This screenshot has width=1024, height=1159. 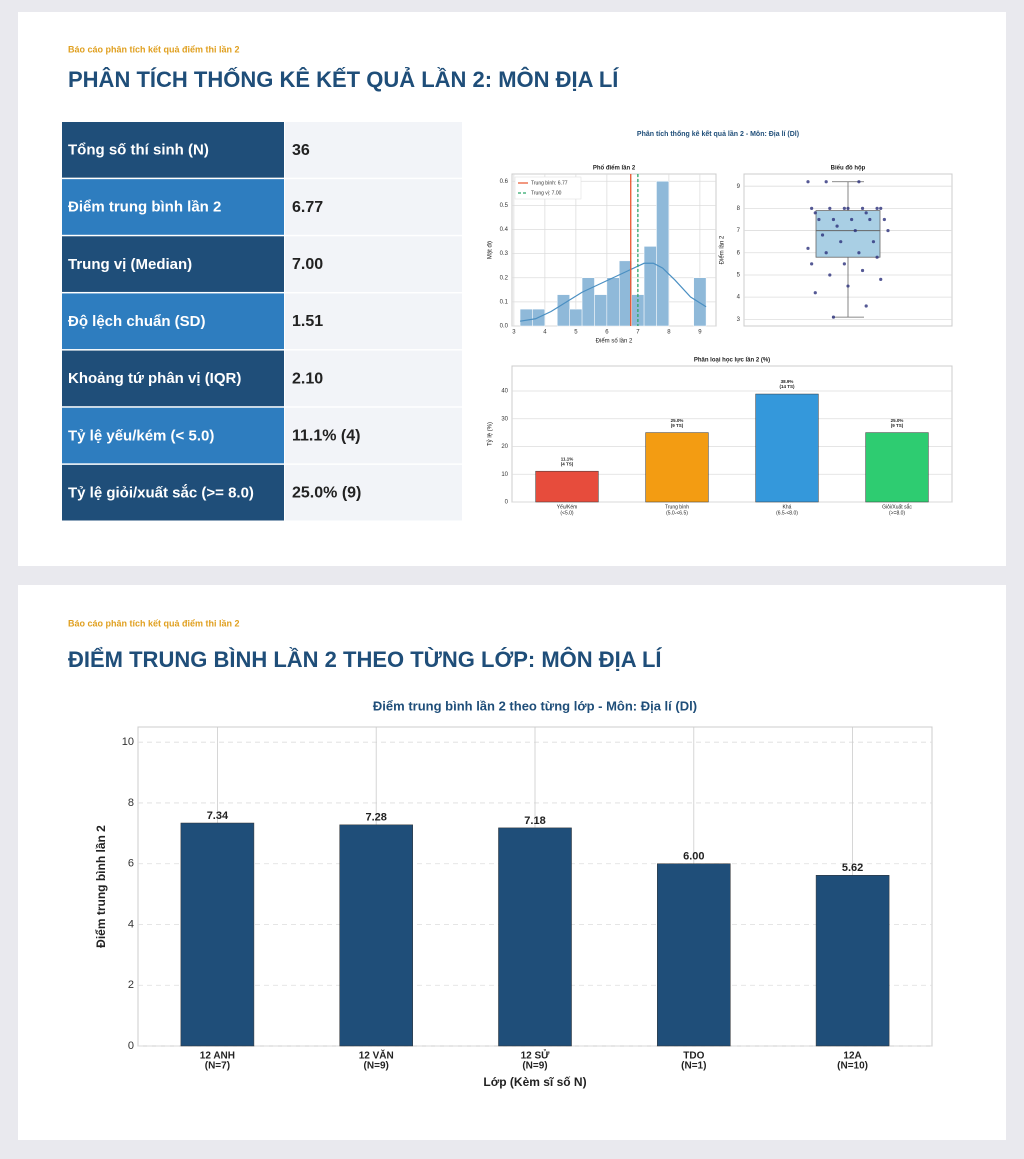 What do you see at coordinates (677, 507) in the screenshot?
I see `category-label: Trung bình` at bounding box center [677, 507].